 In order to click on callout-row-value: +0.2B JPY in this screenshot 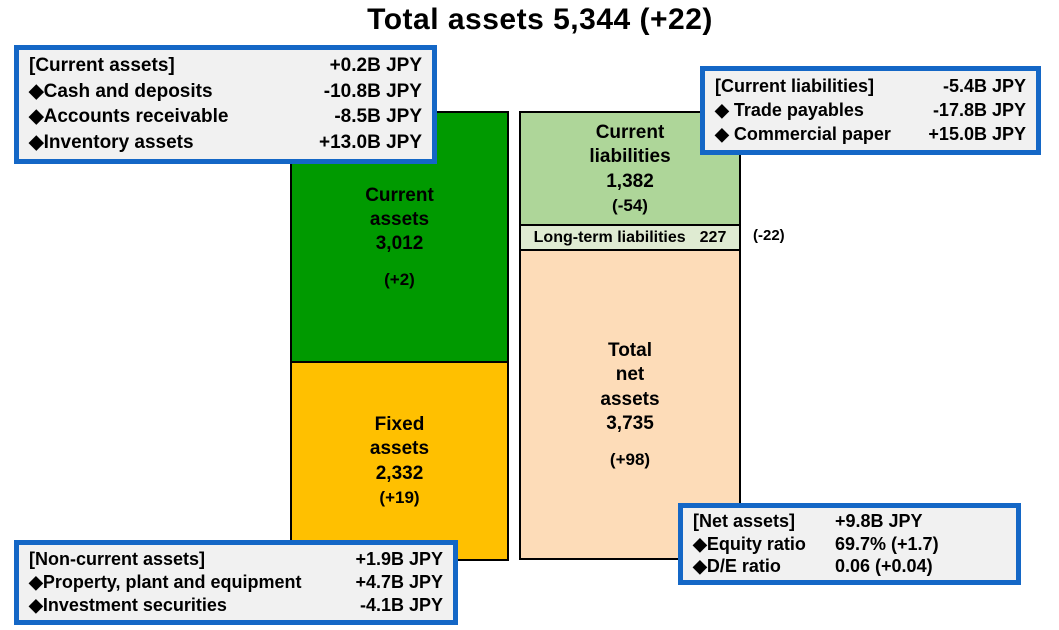, I will do `click(375, 65)`.